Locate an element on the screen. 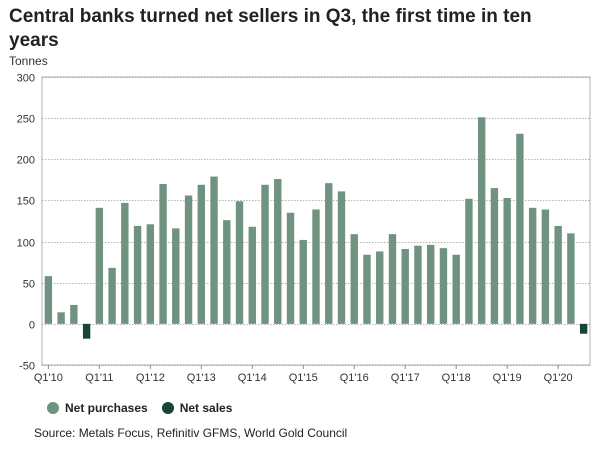 The width and height of the screenshot is (600, 459). y-tick-label: 200 is located at coordinates (26, 161).